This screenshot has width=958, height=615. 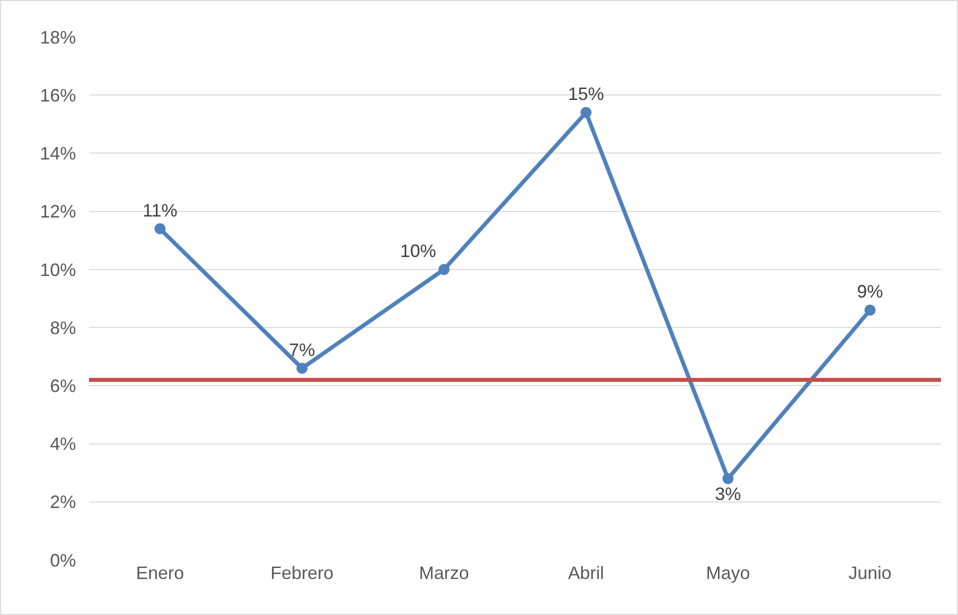 What do you see at coordinates (63, 502) in the screenshot?
I see `y-tick-label: 2%` at bounding box center [63, 502].